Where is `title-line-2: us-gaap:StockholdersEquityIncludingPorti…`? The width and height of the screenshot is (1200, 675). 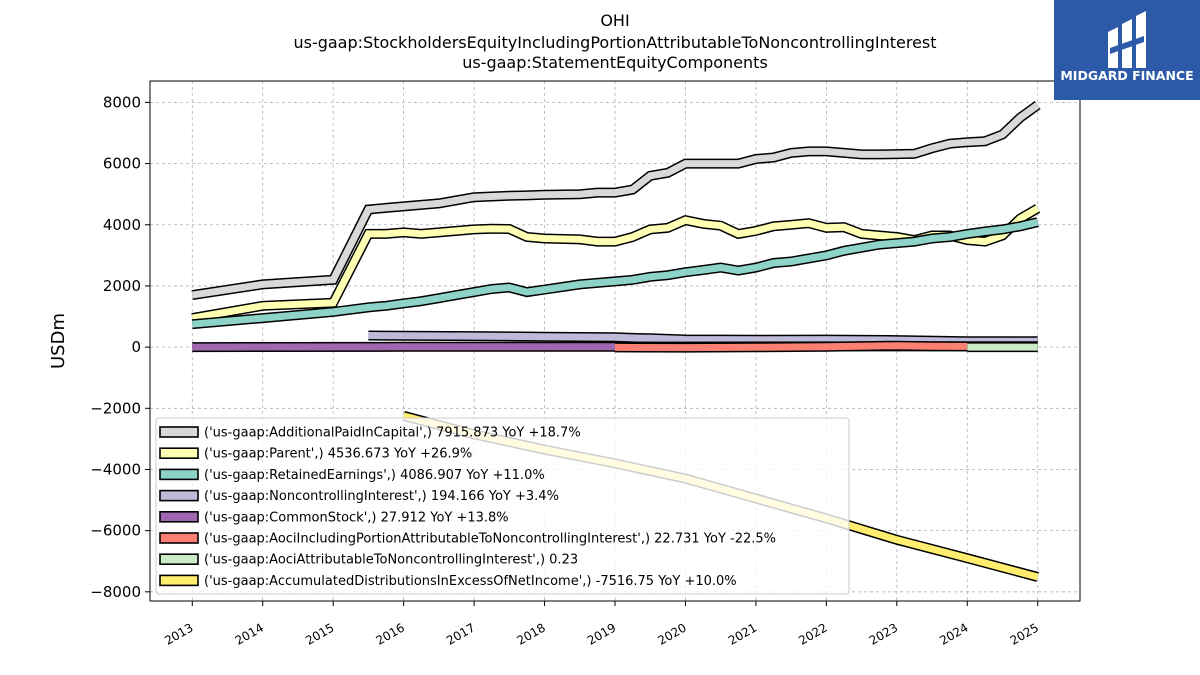 title-line-2: us-gaap:StockholdersEquityIncludingPorti… is located at coordinates (614, 42).